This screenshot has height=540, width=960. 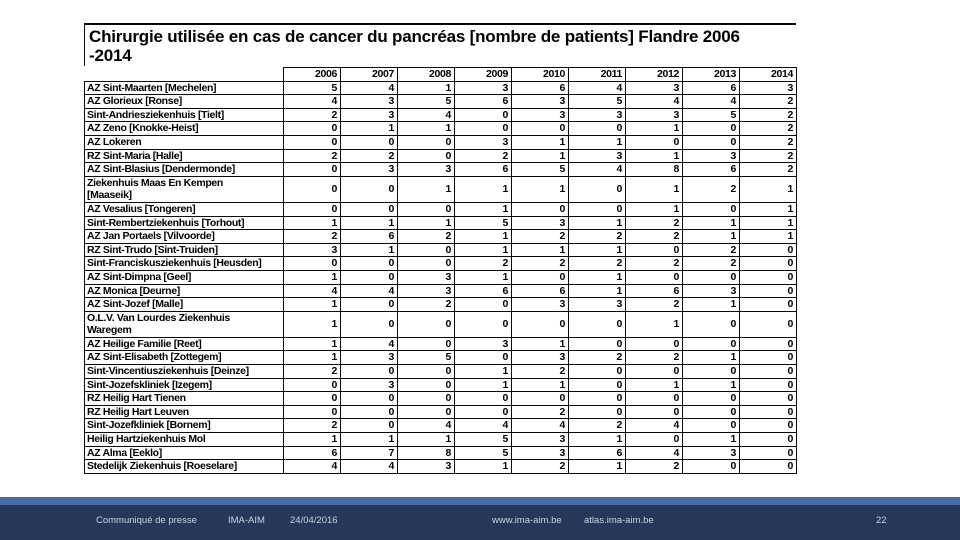 I want to click on footer-url-atlas: atlas.ima-aim.be, so click(x=619, y=520).